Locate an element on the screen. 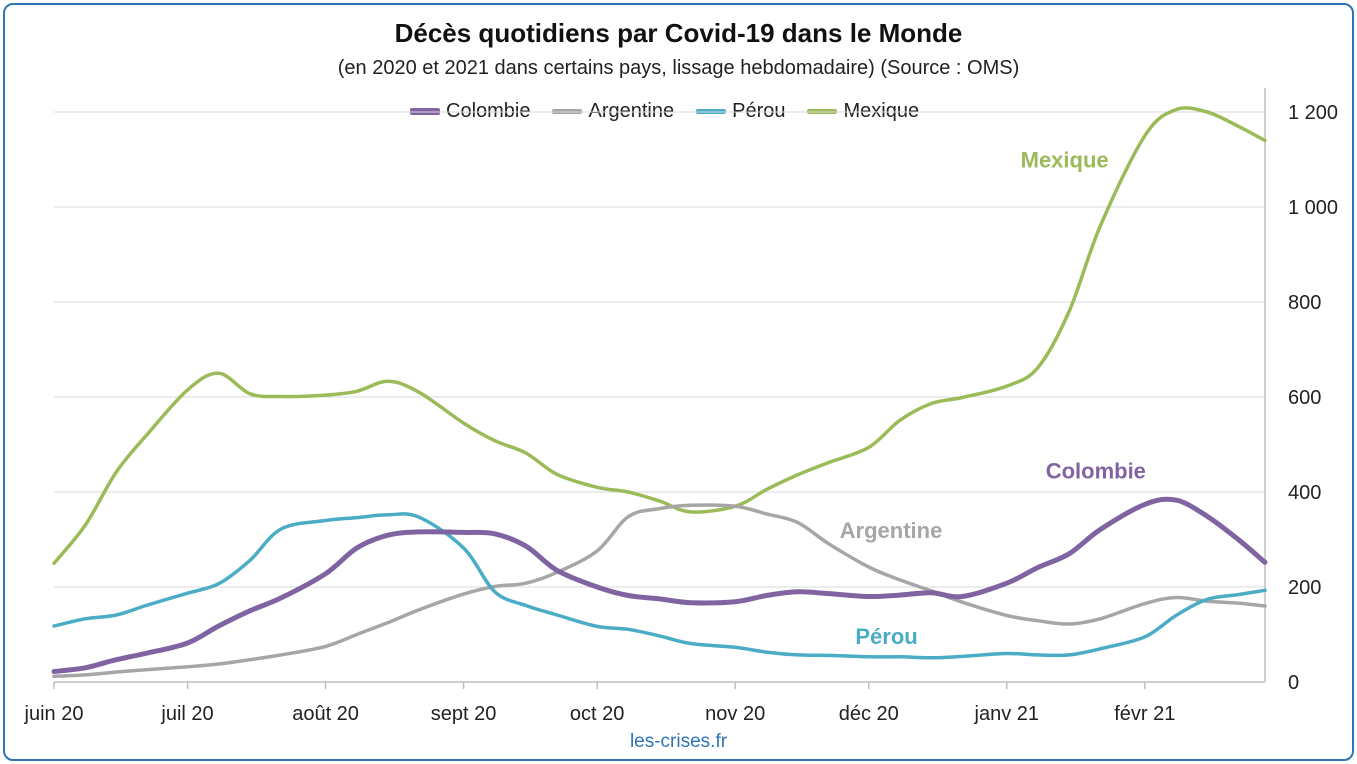  source-note: les-crises.fr is located at coordinates (678, 741).